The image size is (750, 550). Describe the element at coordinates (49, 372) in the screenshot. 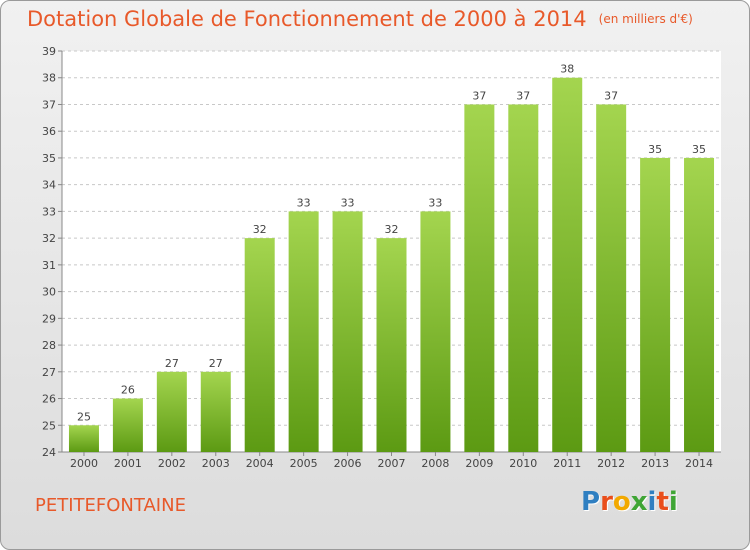

I see `y-tick-label: 27` at that location.